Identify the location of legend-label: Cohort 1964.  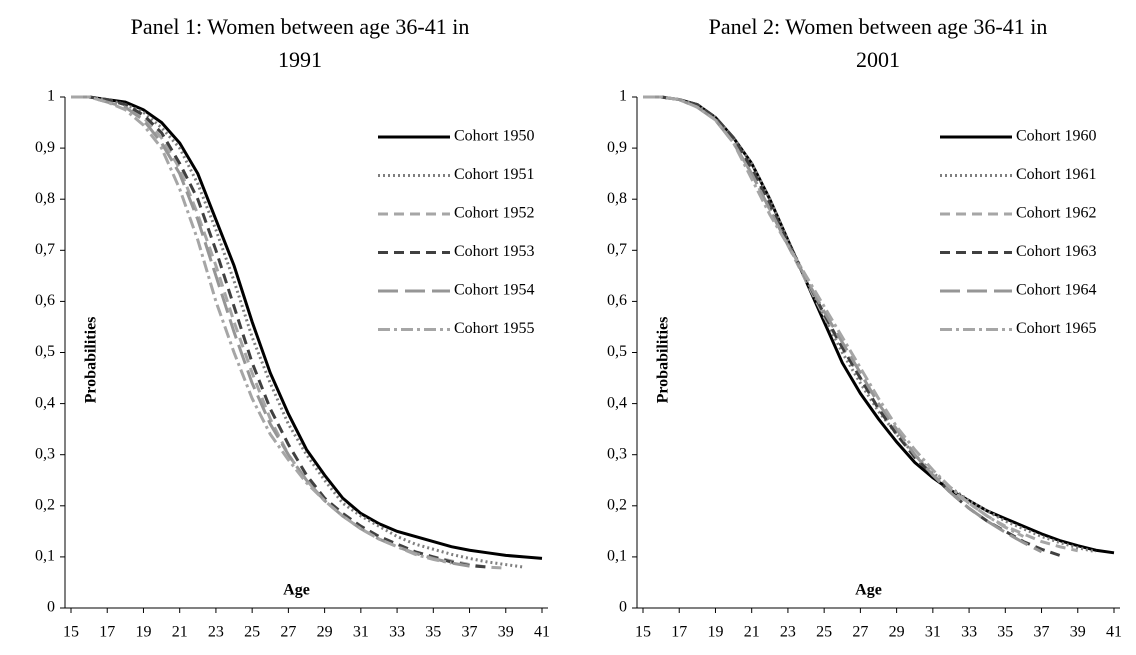
(1056, 290).